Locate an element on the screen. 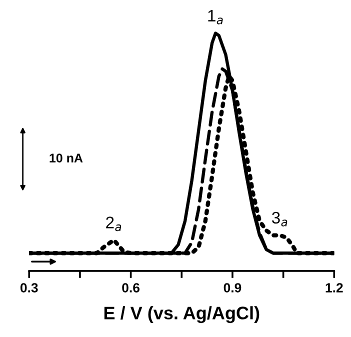  x-tick-label: 0.9 is located at coordinates (233, 287).